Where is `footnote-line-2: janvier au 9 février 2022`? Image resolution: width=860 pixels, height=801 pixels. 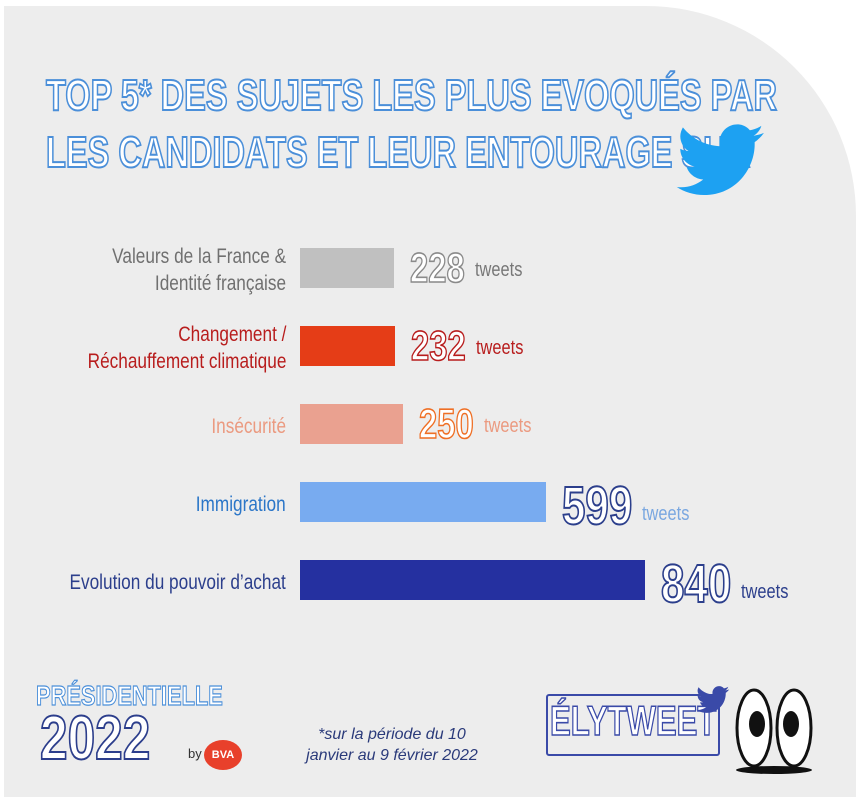 footnote-line-2: janvier au 9 février 2022 is located at coordinates (392, 755).